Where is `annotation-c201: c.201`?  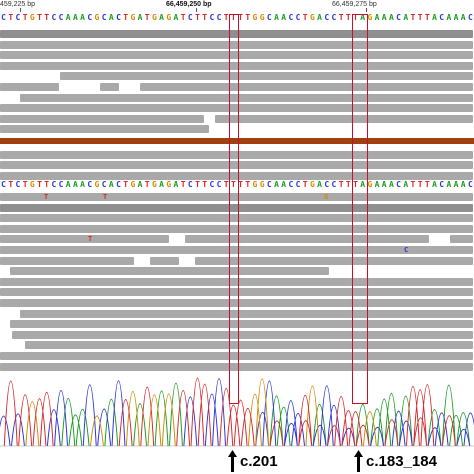
annotation-c201: c.201 is located at coordinates (253, 461).